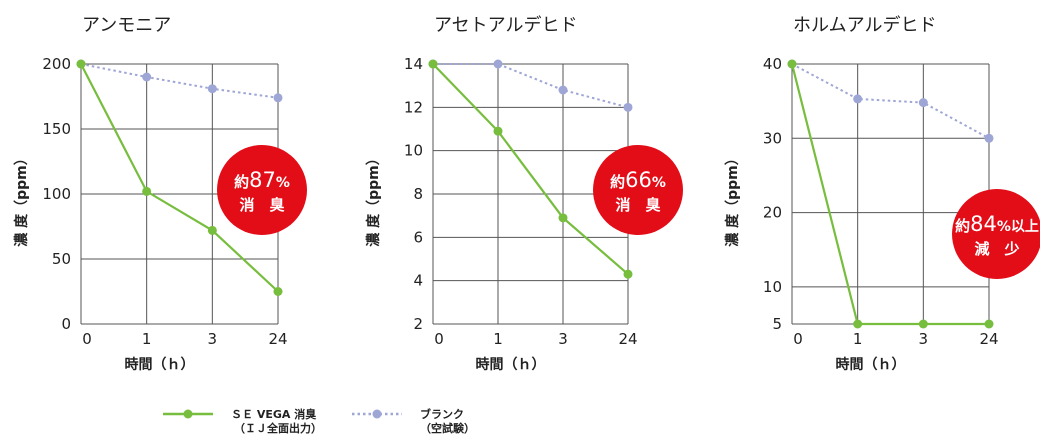 This screenshot has height=437, width=1040. What do you see at coordinates (772, 213) in the screenshot?
I see `y-tick-label: 20` at bounding box center [772, 213].